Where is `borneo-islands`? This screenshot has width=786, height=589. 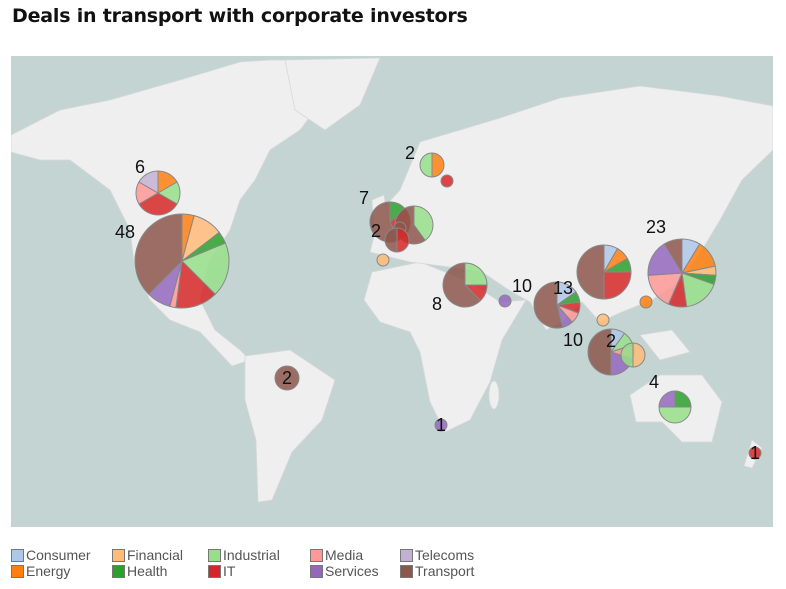 borneo-islands is located at coordinates (665, 345).